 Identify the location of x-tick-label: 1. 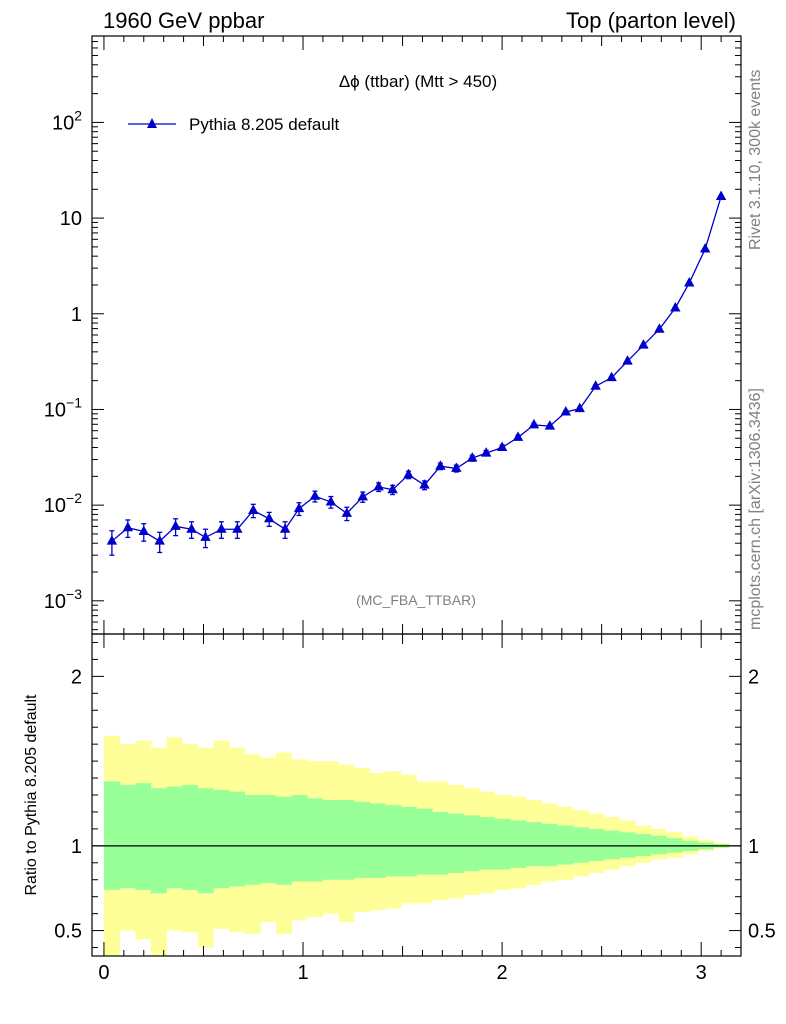
(302, 973).